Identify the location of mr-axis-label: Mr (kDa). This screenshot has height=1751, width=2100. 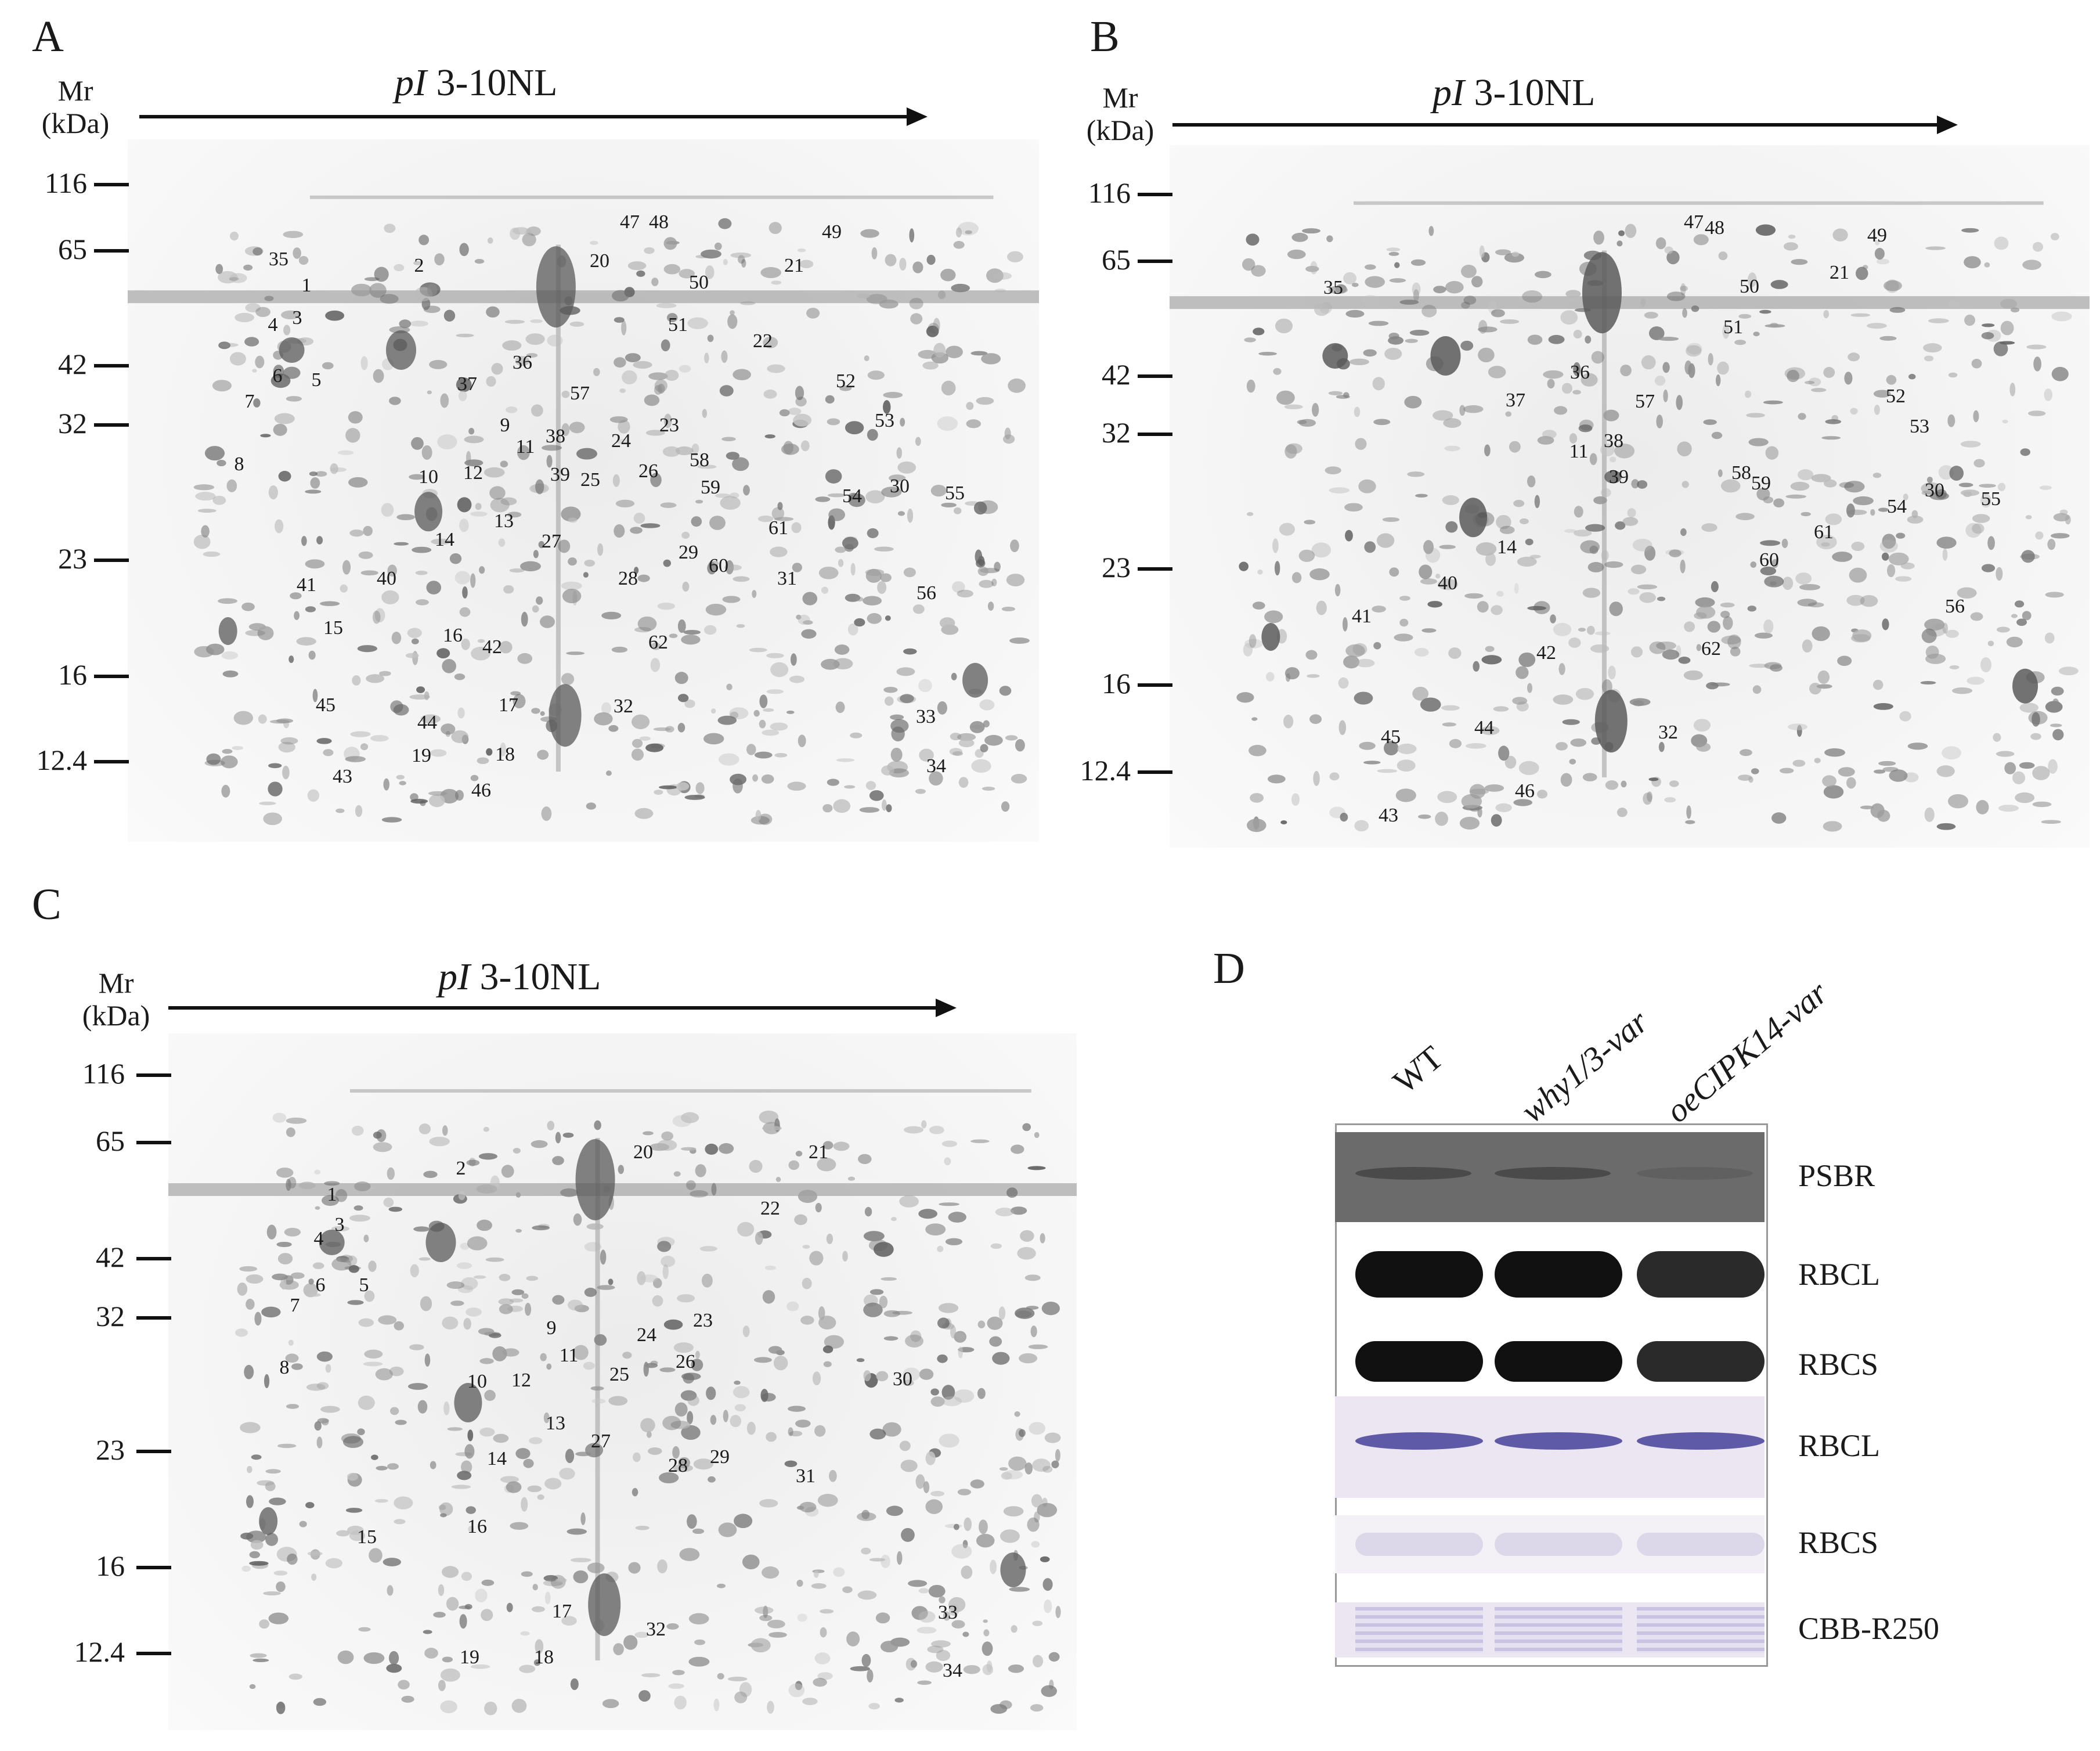
(1120, 113).